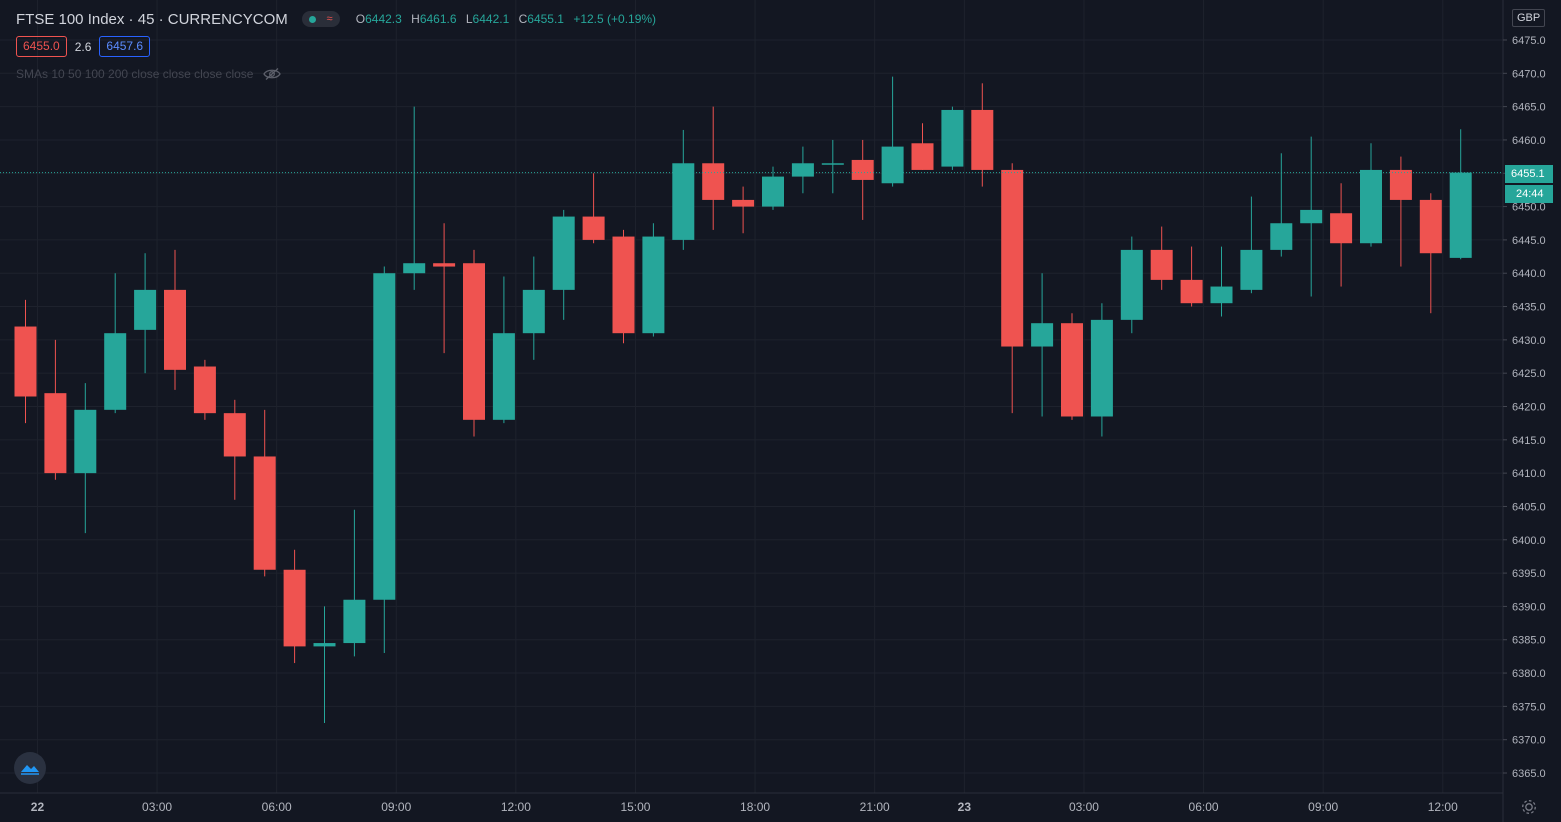  I want to click on gear-icon, so click(1529, 807).